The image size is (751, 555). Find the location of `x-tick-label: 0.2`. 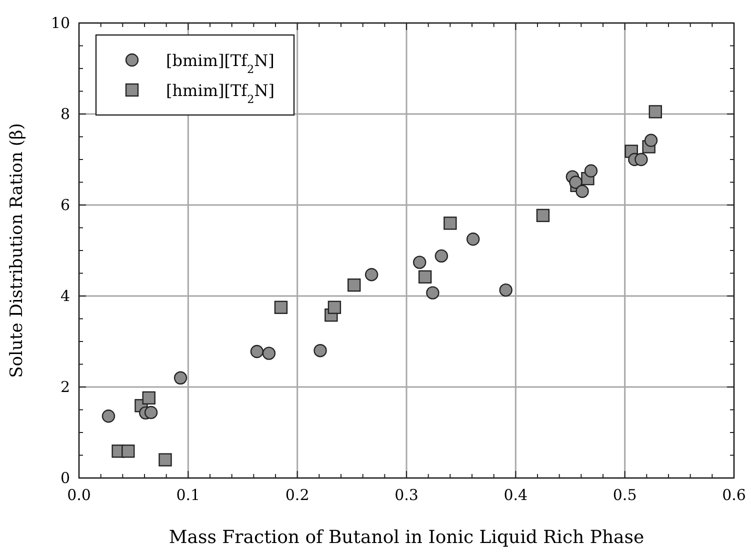

x-tick-label: 0.2 is located at coordinates (297, 495).